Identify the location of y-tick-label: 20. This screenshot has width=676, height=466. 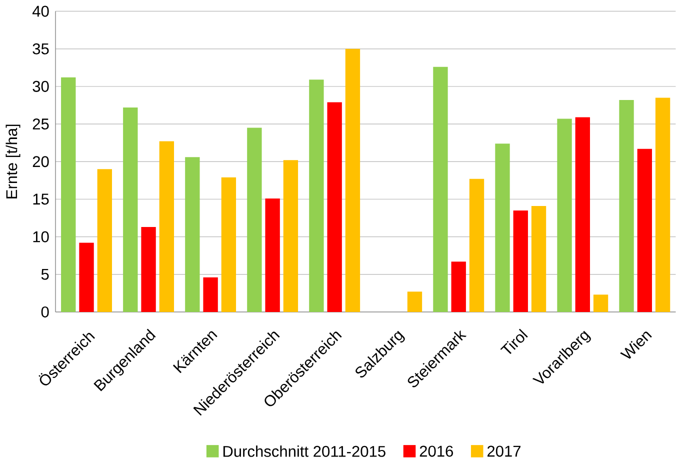
(40, 161).